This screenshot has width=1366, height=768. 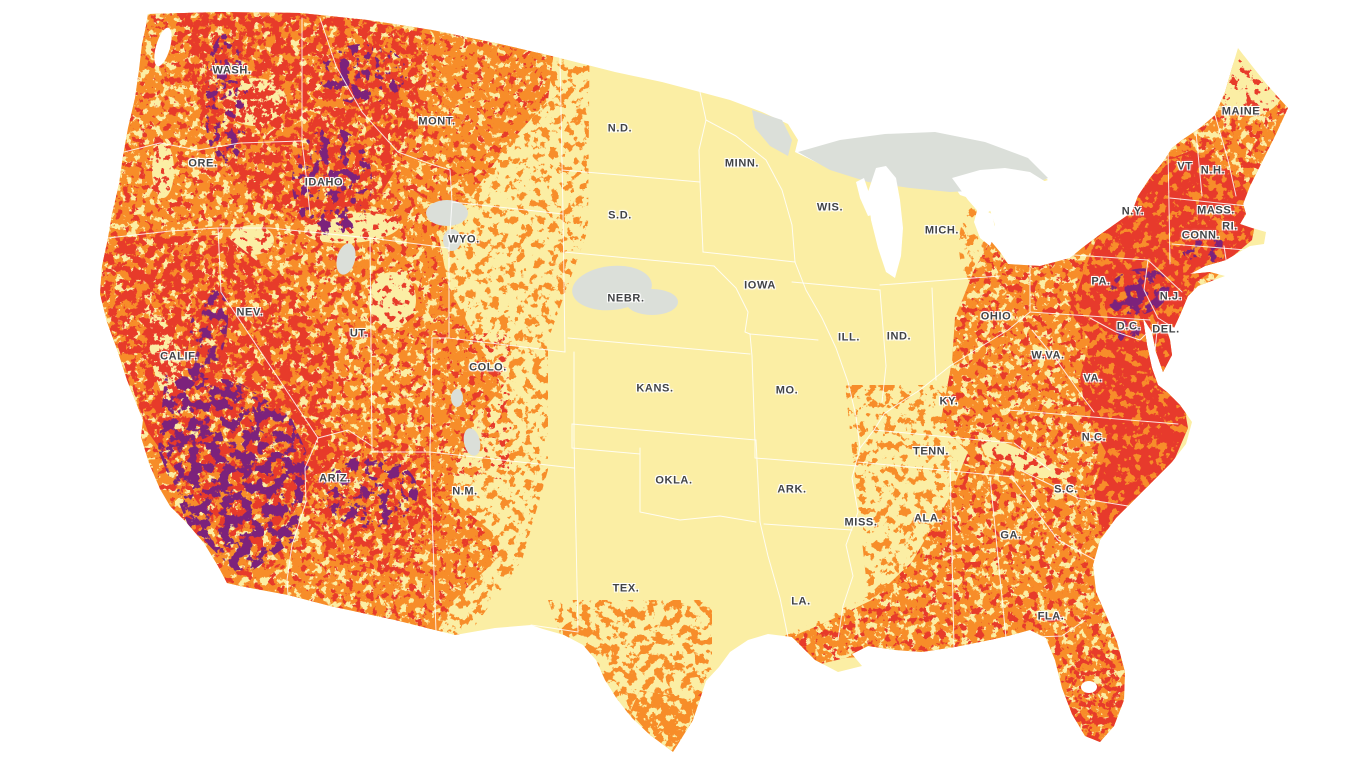 I want to click on state-label-dc: D.C., so click(x=1129, y=326).